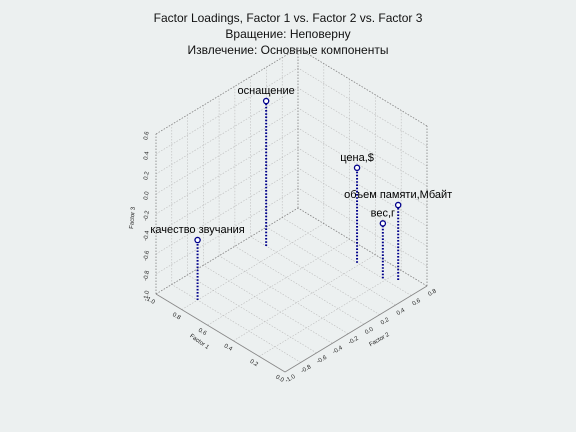 Image resolution: width=576 pixels, height=432 pixels. What do you see at coordinates (147, 256) in the screenshot?
I see `z-tick-label: -0.6` at bounding box center [147, 256].